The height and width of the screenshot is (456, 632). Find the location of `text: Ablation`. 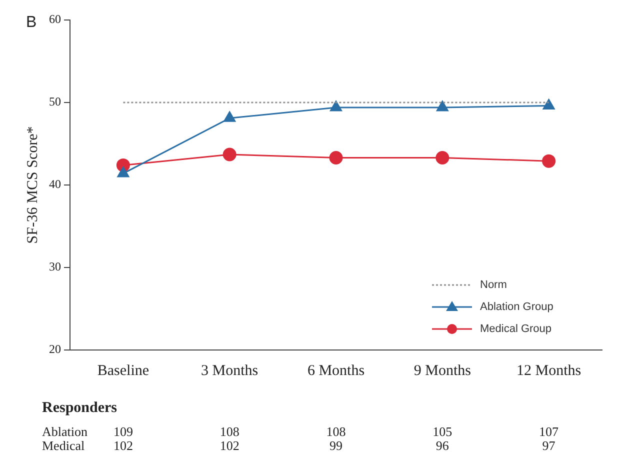

text: Ablation is located at coordinates (65, 432).